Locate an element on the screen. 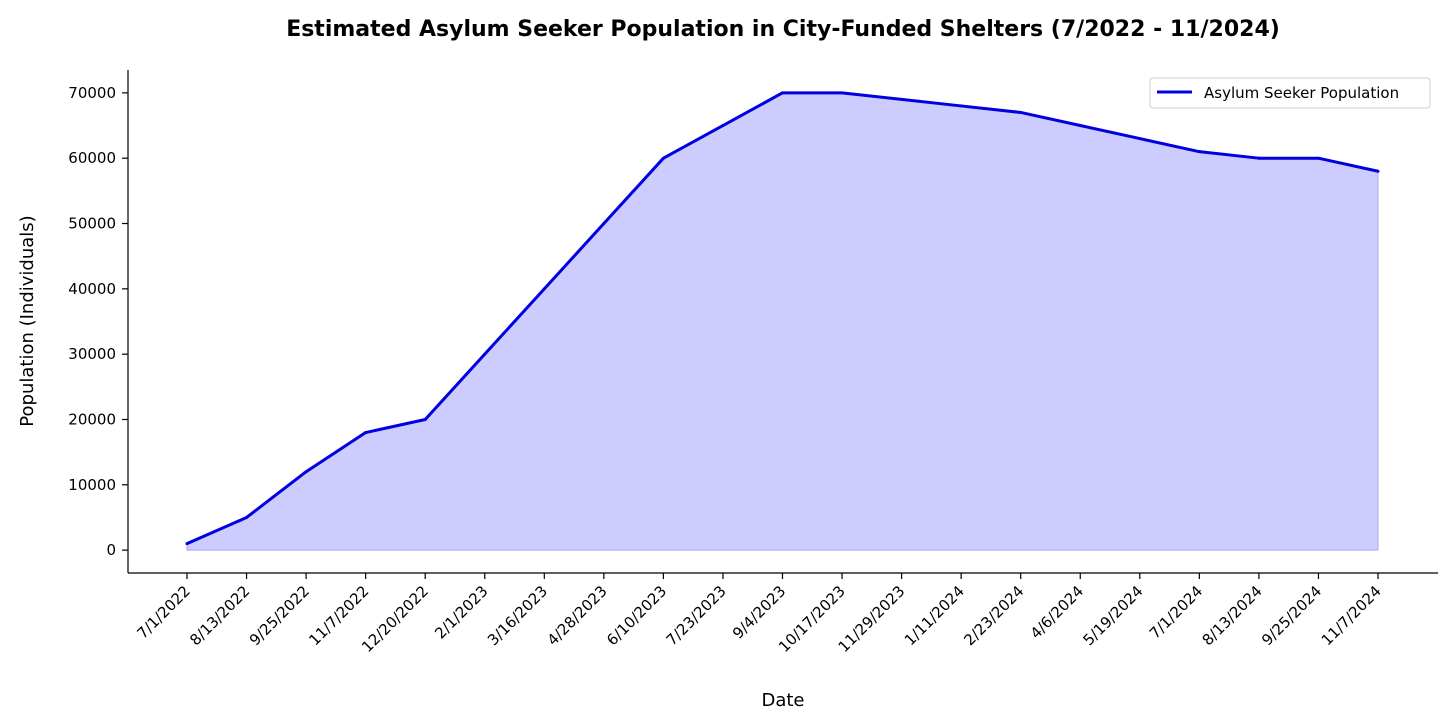 This screenshot has width=1456, height=728. y-tick-label: 50000 is located at coordinates (92, 224).